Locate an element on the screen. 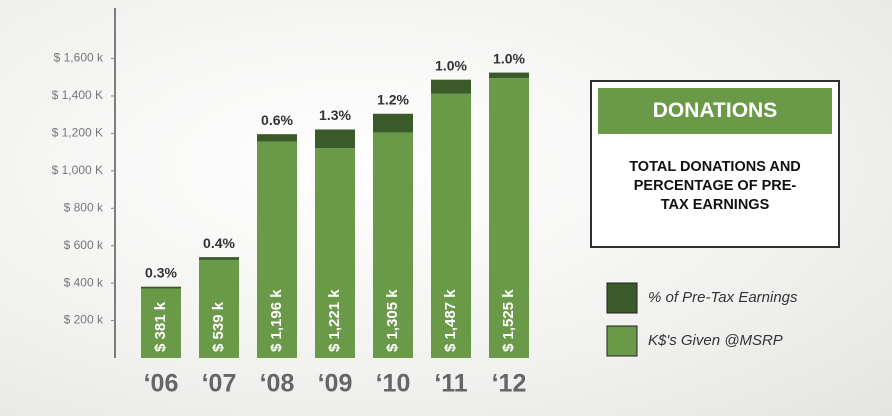 This screenshot has height=416, width=892. percent-label: 0.4% is located at coordinates (219, 243).